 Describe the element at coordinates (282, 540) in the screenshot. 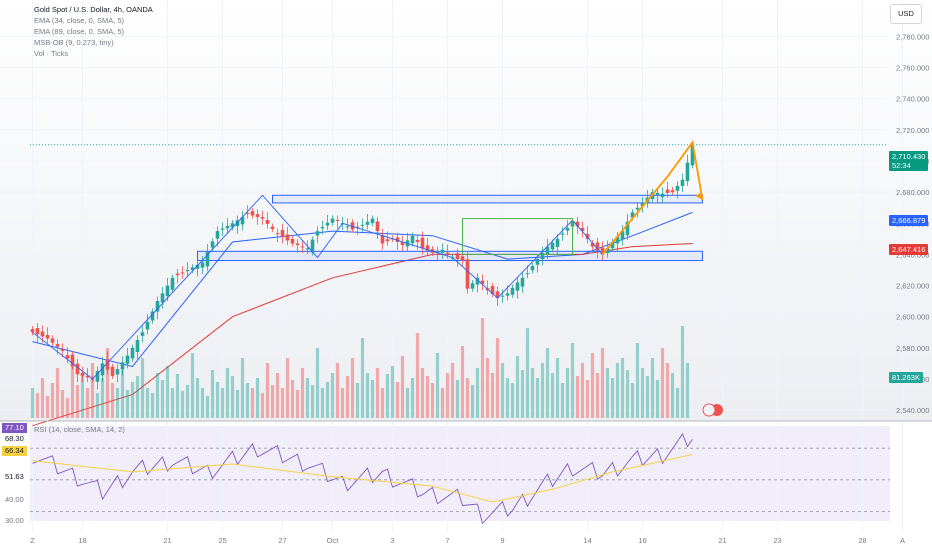

I see `time-tick-label: 27` at that location.